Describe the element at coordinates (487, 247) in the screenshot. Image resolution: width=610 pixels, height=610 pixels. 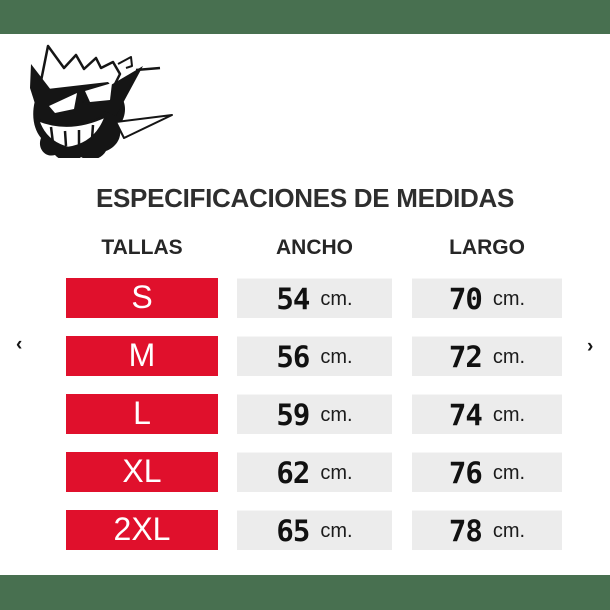
I see `column-header-largo: LARGO` at that location.